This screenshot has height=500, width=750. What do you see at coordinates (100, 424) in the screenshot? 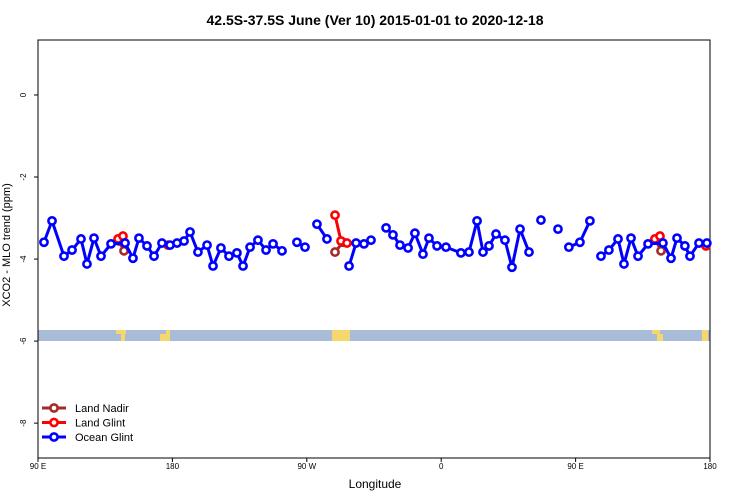
I see `legend-label: Land Glint` at bounding box center [100, 424].